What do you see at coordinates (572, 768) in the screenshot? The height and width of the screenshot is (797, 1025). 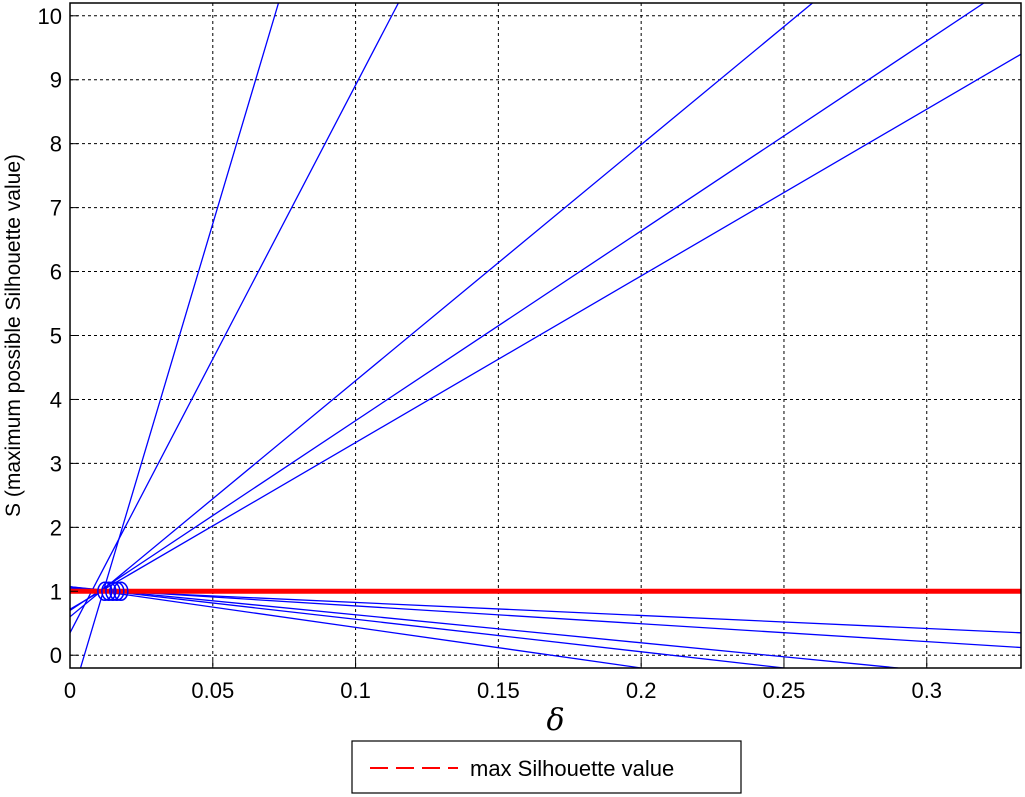 I see `legend-label: max Silhouette value` at bounding box center [572, 768].